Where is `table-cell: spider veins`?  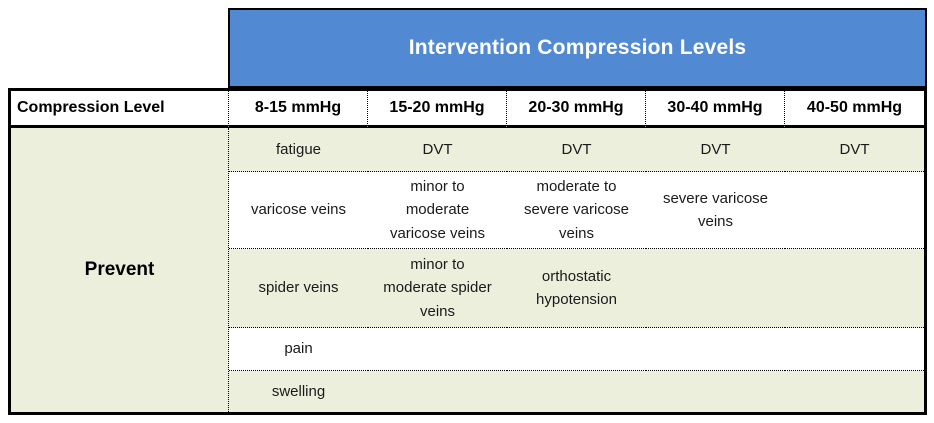 table-cell: spider veins is located at coordinates (298, 288).